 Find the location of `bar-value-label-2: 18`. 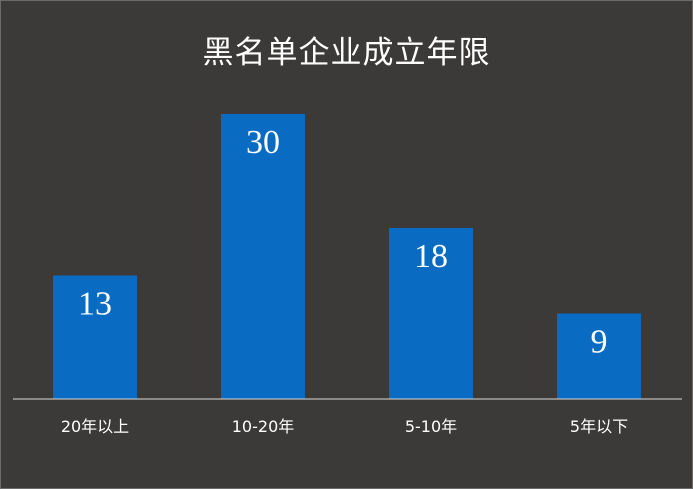

bar-value-label-2: 18 is located at coordinates (431, 256).